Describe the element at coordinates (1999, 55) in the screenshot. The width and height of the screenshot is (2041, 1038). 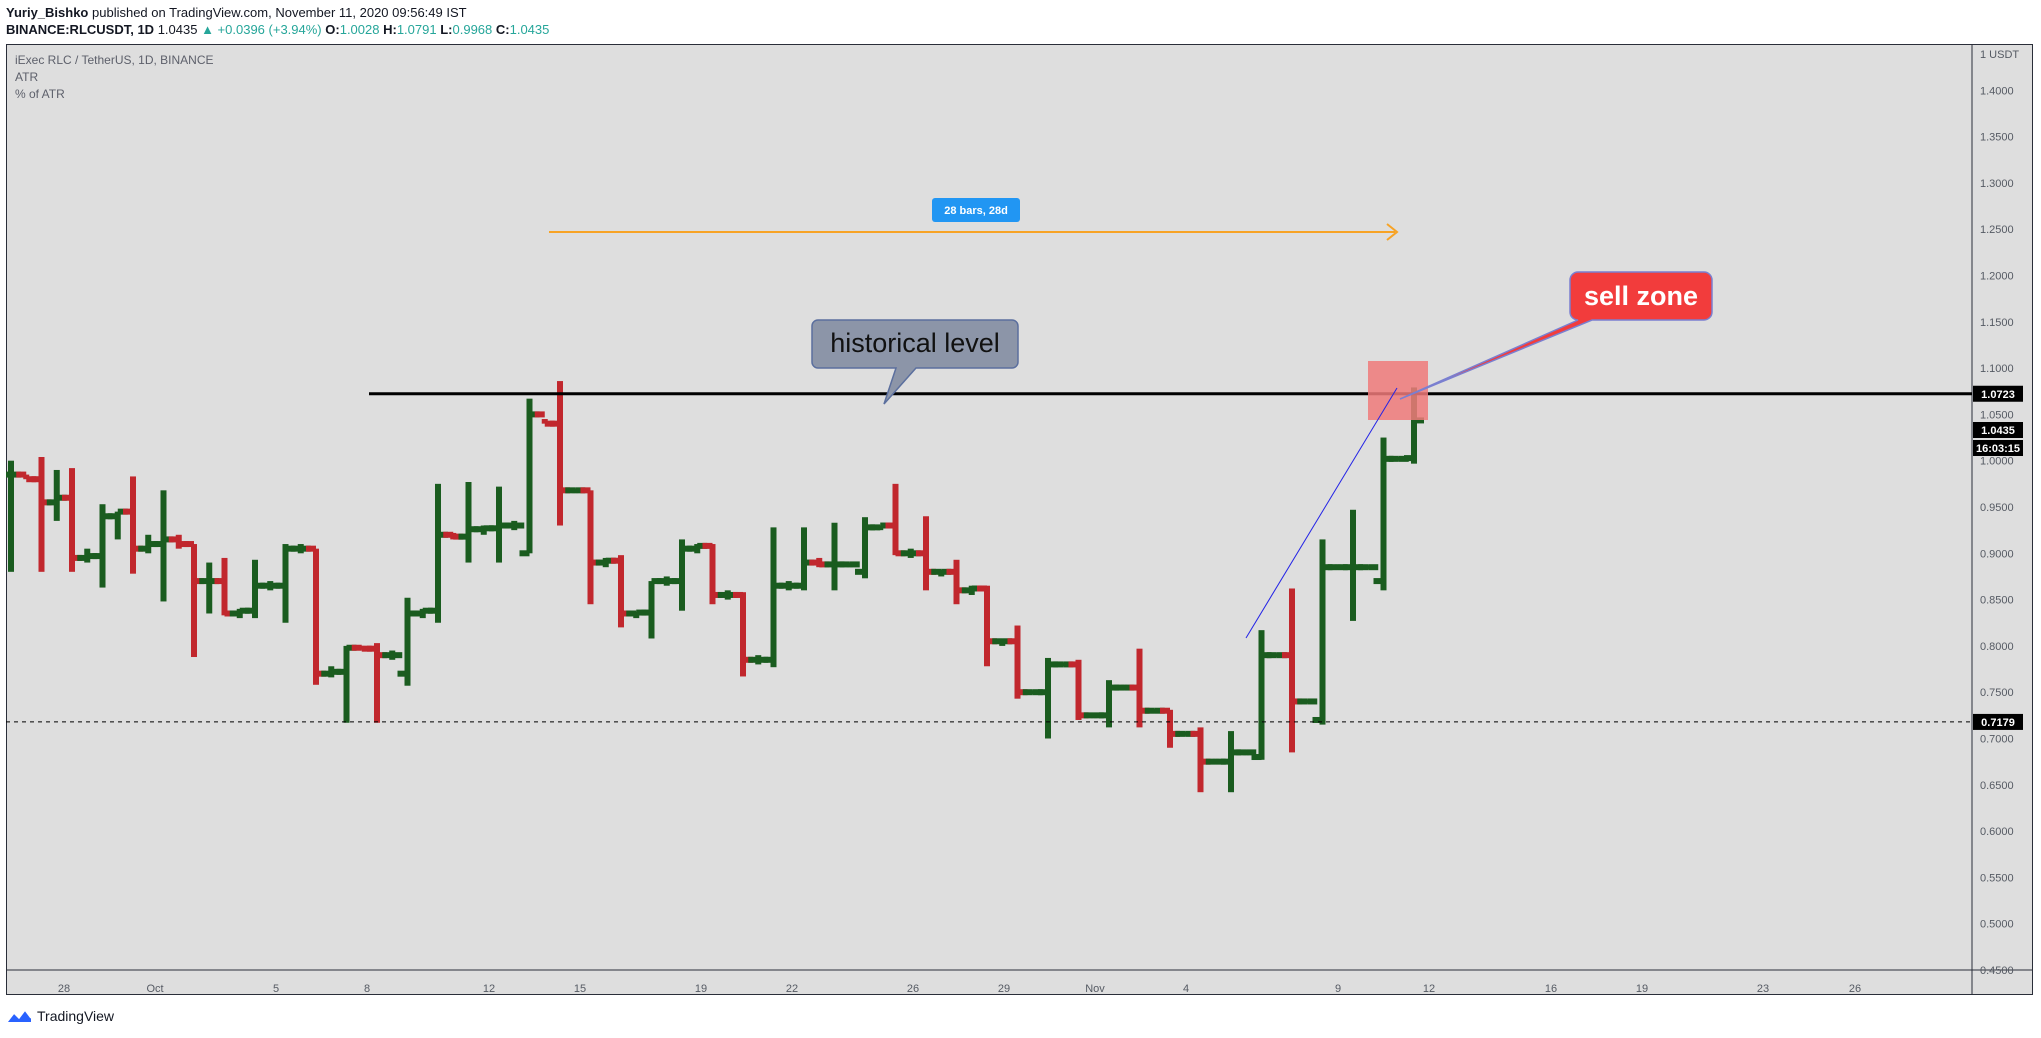
I see `y-tick-label: 1 USDT` at that location.